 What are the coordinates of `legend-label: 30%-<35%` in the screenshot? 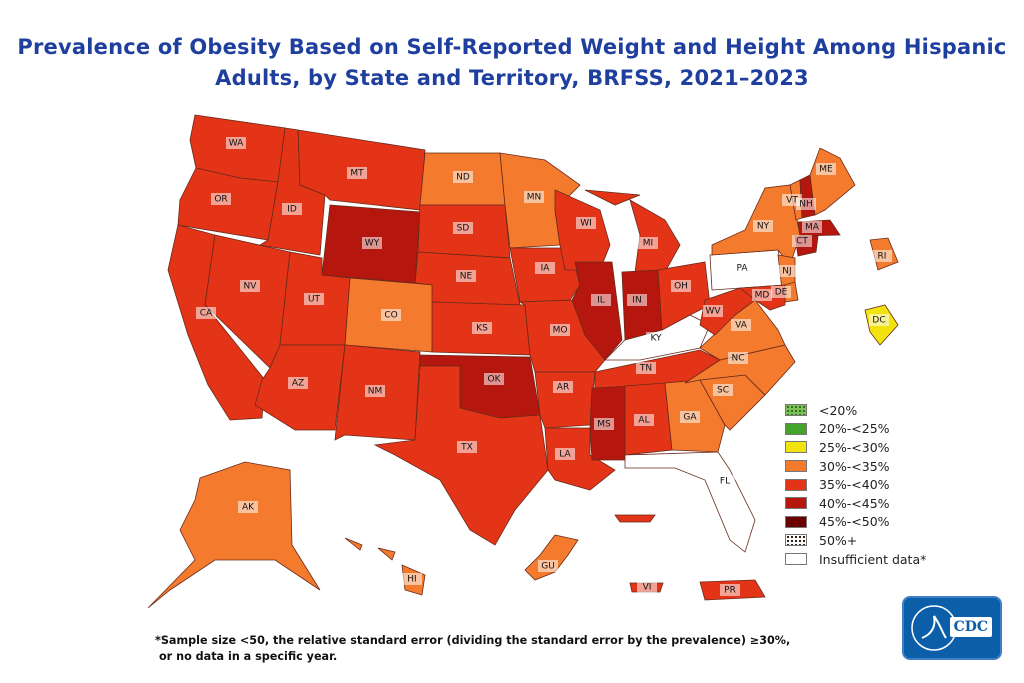 It's located at (854, 466).